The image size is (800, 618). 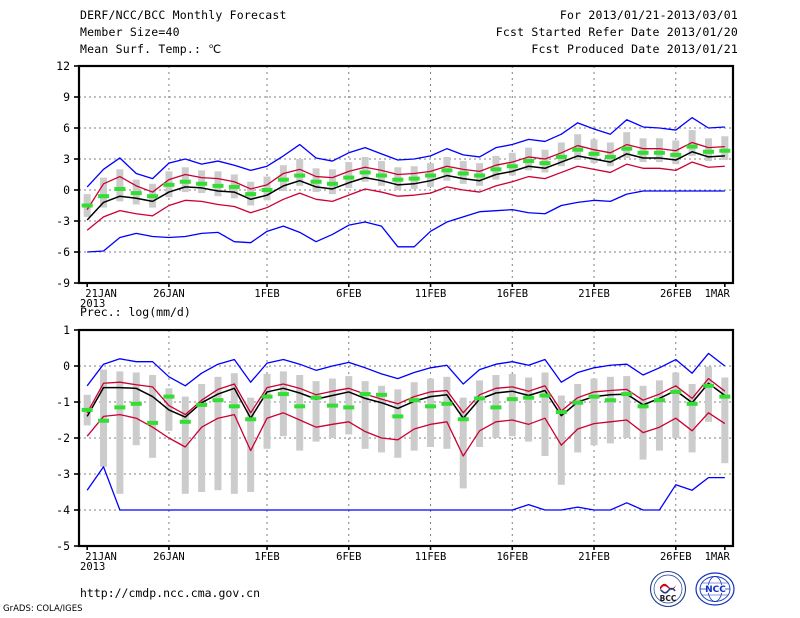 I want to click on forecast-range-label: For 2013/01/21-2013/03/01, so click(x=648, y=15).